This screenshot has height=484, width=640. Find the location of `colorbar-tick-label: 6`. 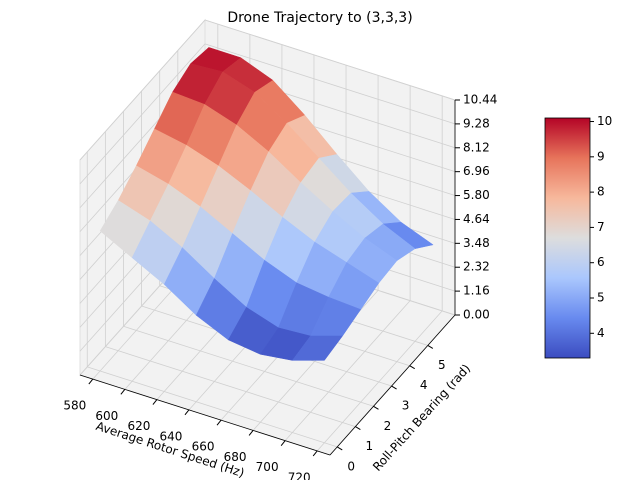

colorbar-tick-label: 6 is located at coordinates (601, 262).